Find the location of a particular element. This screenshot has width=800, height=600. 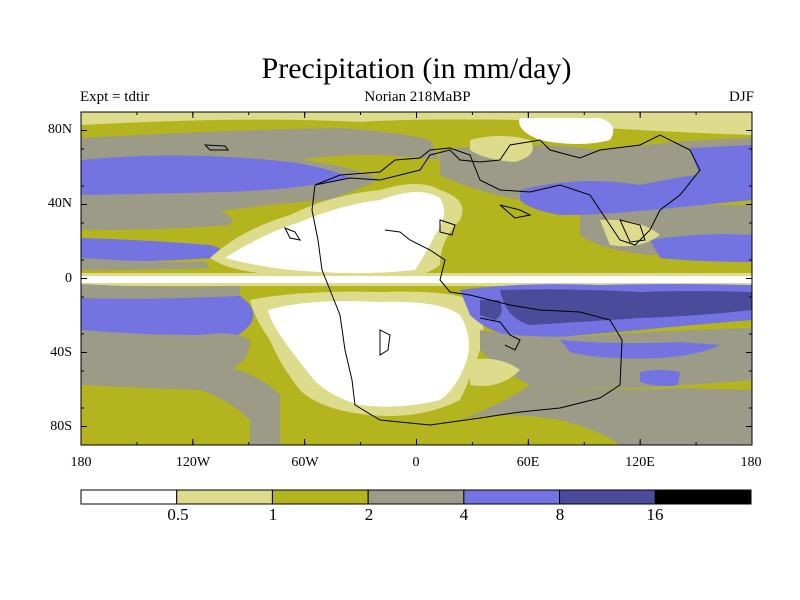

equatorial-dry-strip is located at coordinates (416, 279).